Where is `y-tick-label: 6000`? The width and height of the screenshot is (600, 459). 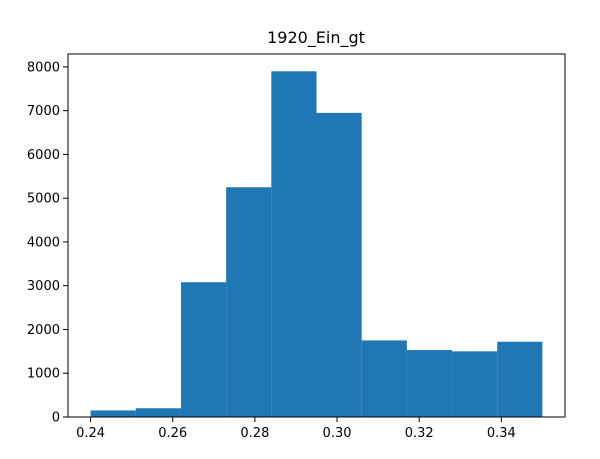 y-tick-label: 6000 is located at coordinates (43, 155).